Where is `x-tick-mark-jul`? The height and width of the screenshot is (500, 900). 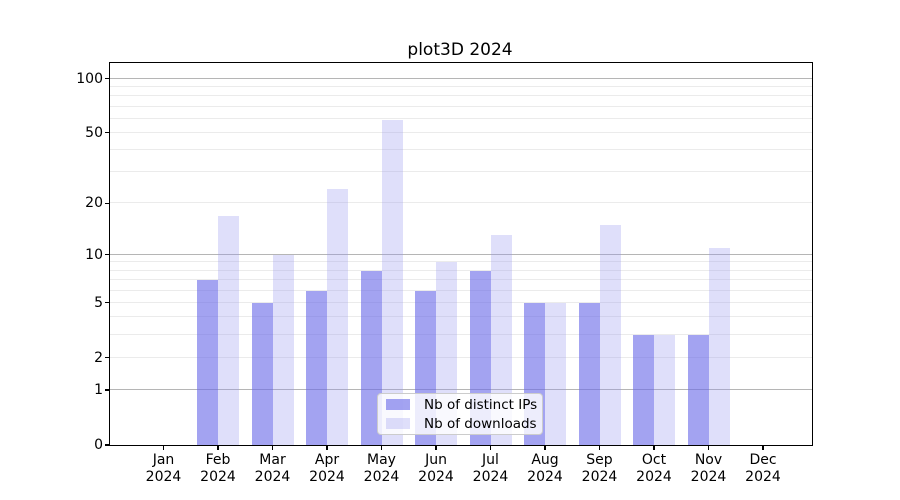
x-tick-mark-jul is located at coordinates (490, 448).